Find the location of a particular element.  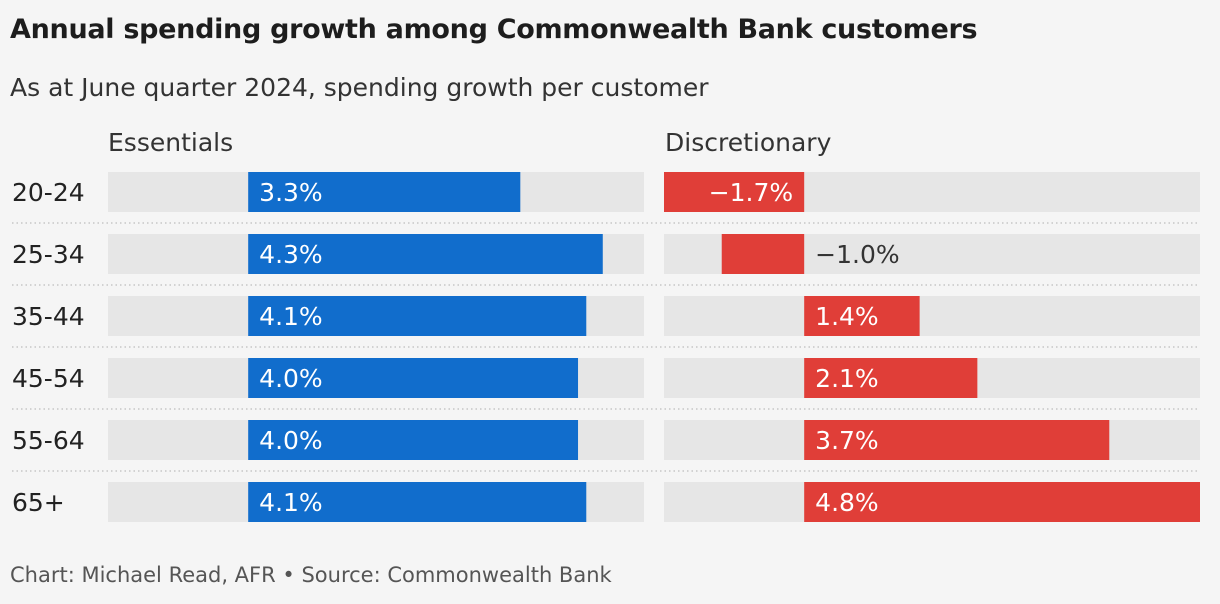

data-label: −1.7% is located at coordinates (751, 192).